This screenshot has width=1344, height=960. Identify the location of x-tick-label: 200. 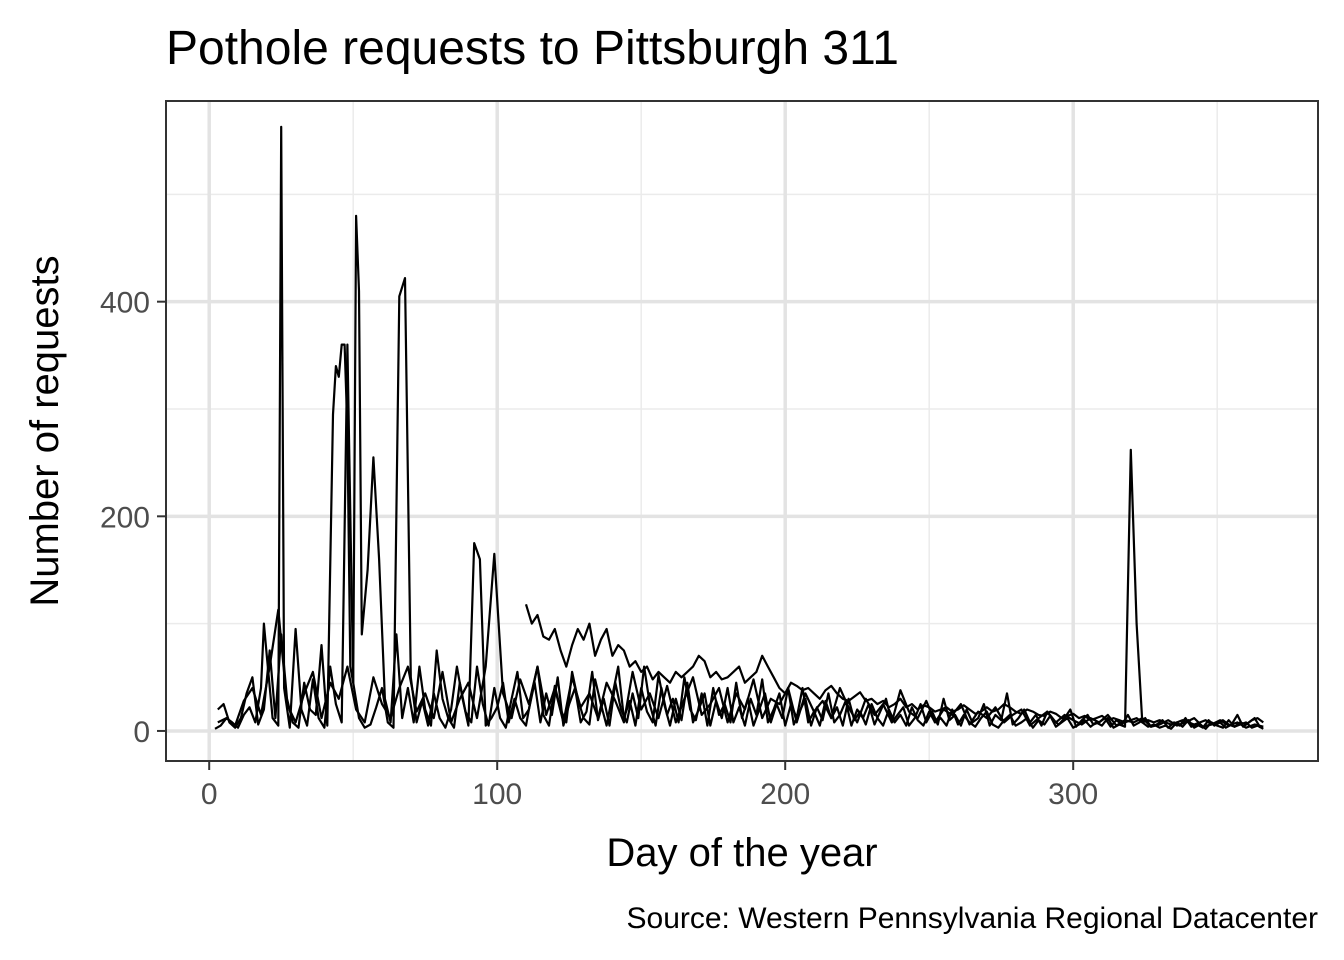
(785, 794).